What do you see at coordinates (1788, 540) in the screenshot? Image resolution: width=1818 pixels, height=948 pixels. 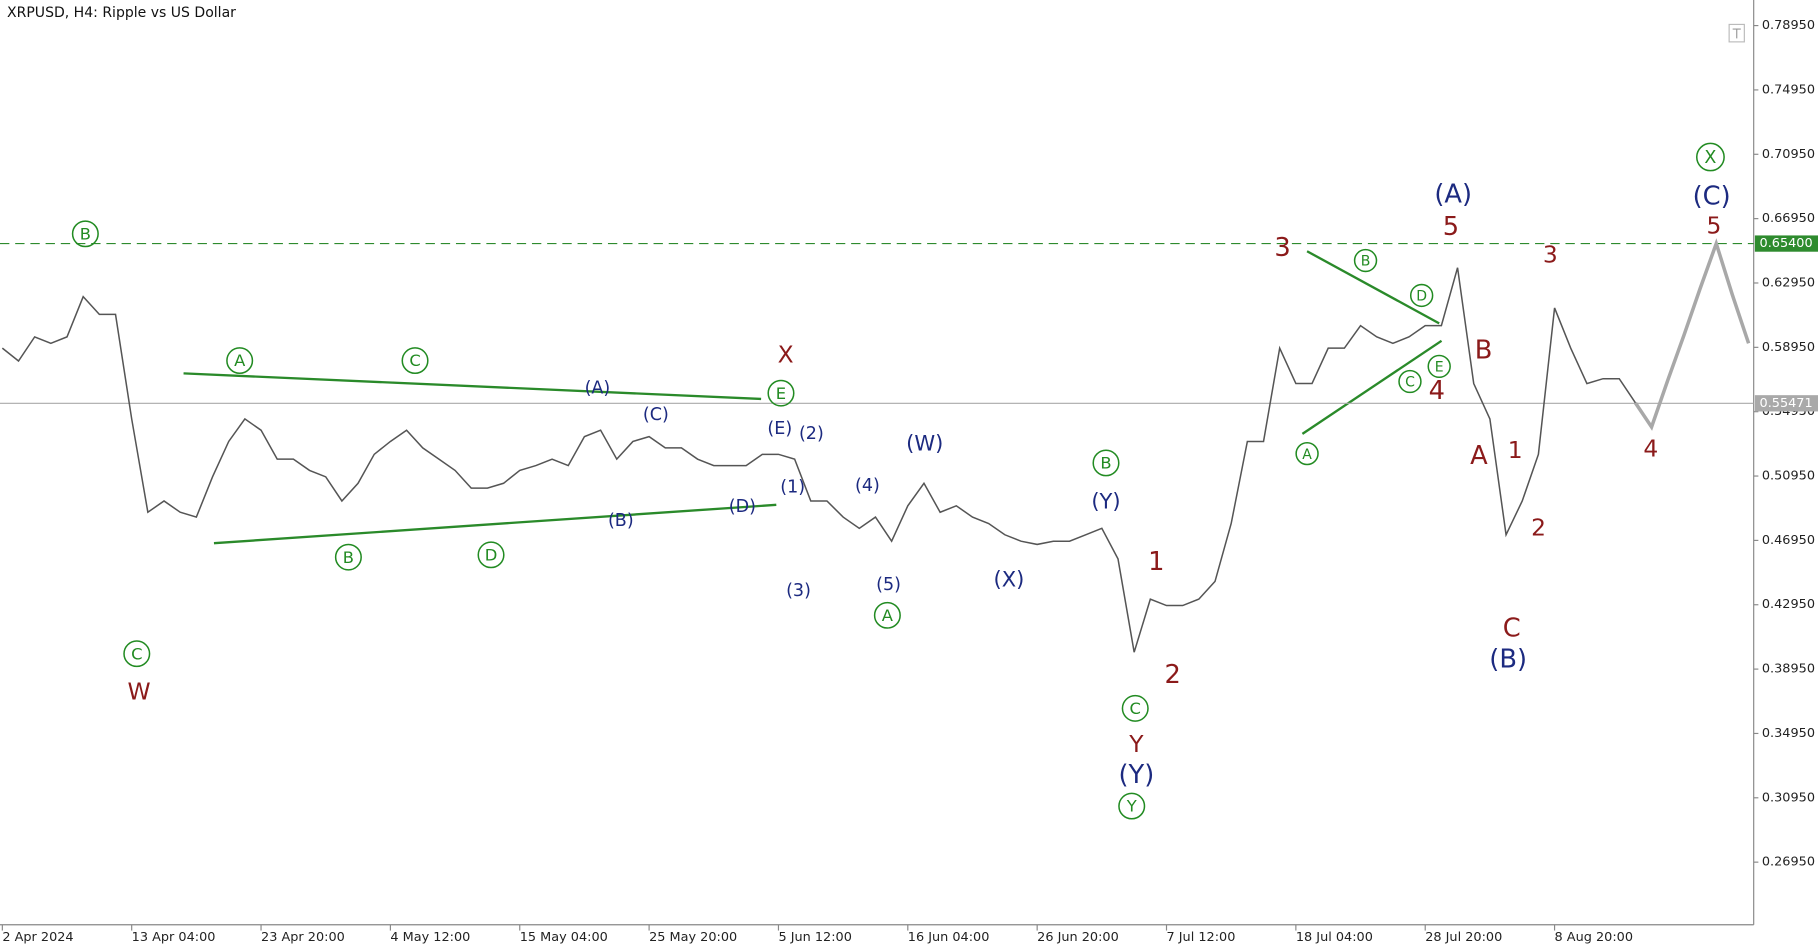 I see `y-tick-label: 0.46950` at bounding box center [1788, 540].